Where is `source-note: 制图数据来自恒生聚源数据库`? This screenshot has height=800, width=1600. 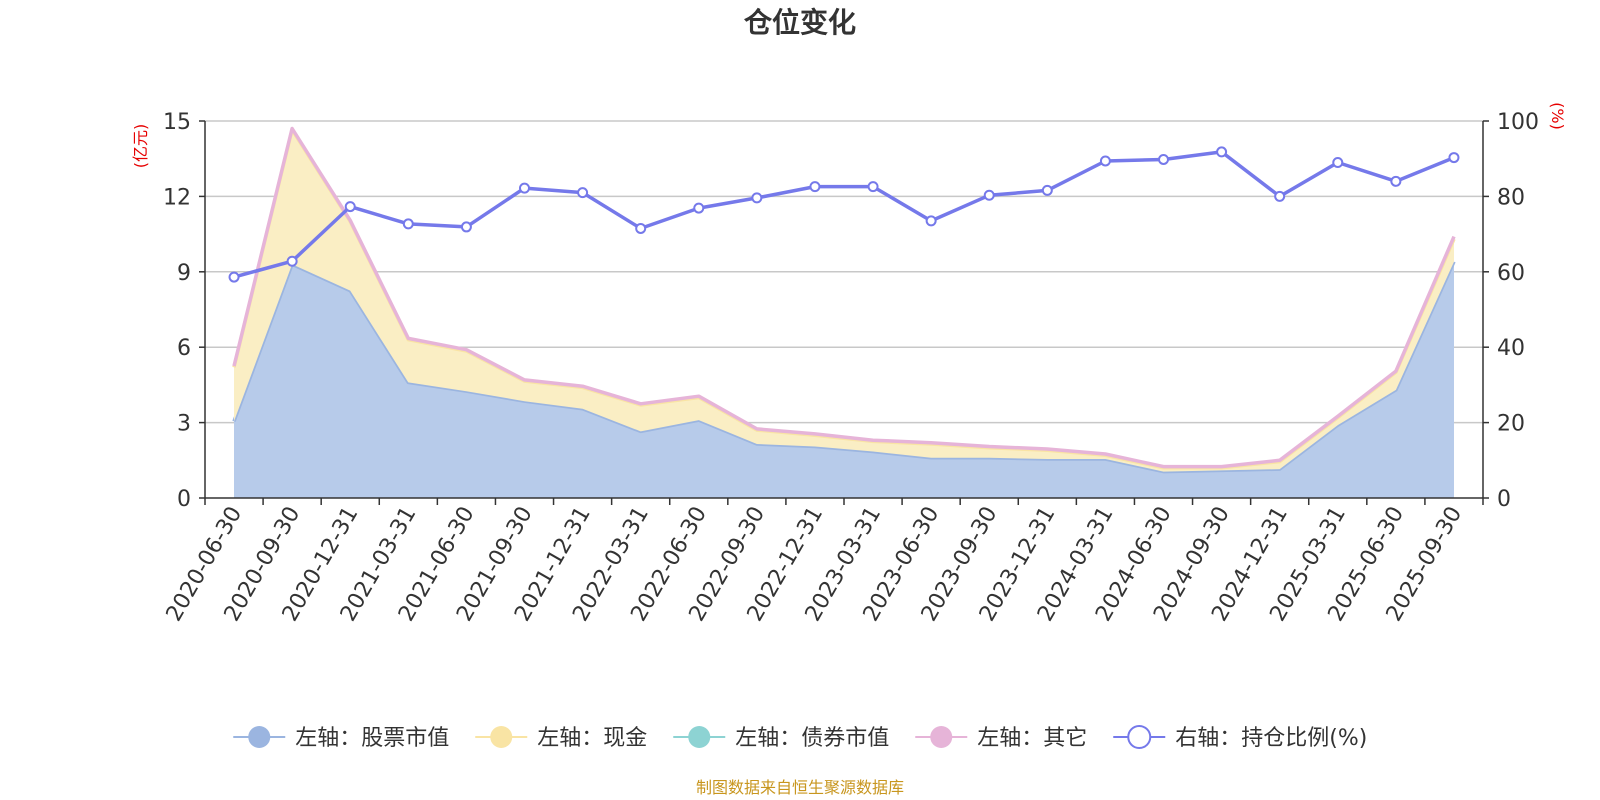
source-note: 制图数据来自恒生聚源数据库 is located at coordinates (800, 787).